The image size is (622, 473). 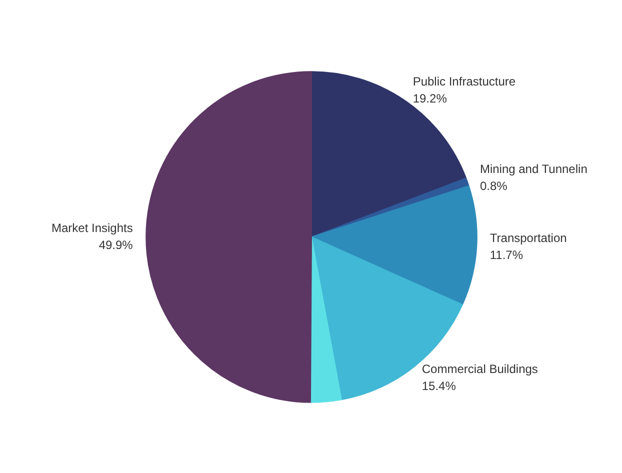 I want to click on slice-label: Public Infrastucture, so click(x=464, y=81).